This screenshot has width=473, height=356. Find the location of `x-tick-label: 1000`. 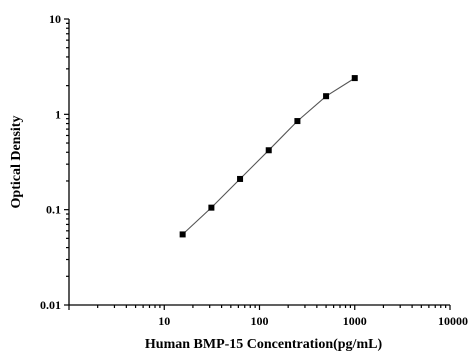

x-tick-label: 1000 is located at coordinates (355, 321).